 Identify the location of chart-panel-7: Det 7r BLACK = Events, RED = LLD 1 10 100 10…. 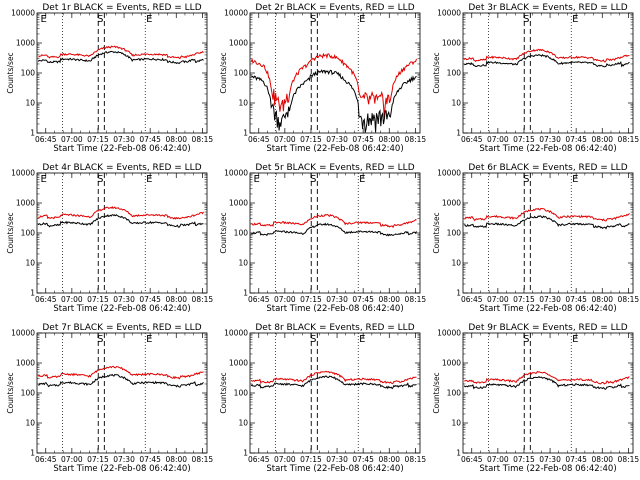
(109, 398).